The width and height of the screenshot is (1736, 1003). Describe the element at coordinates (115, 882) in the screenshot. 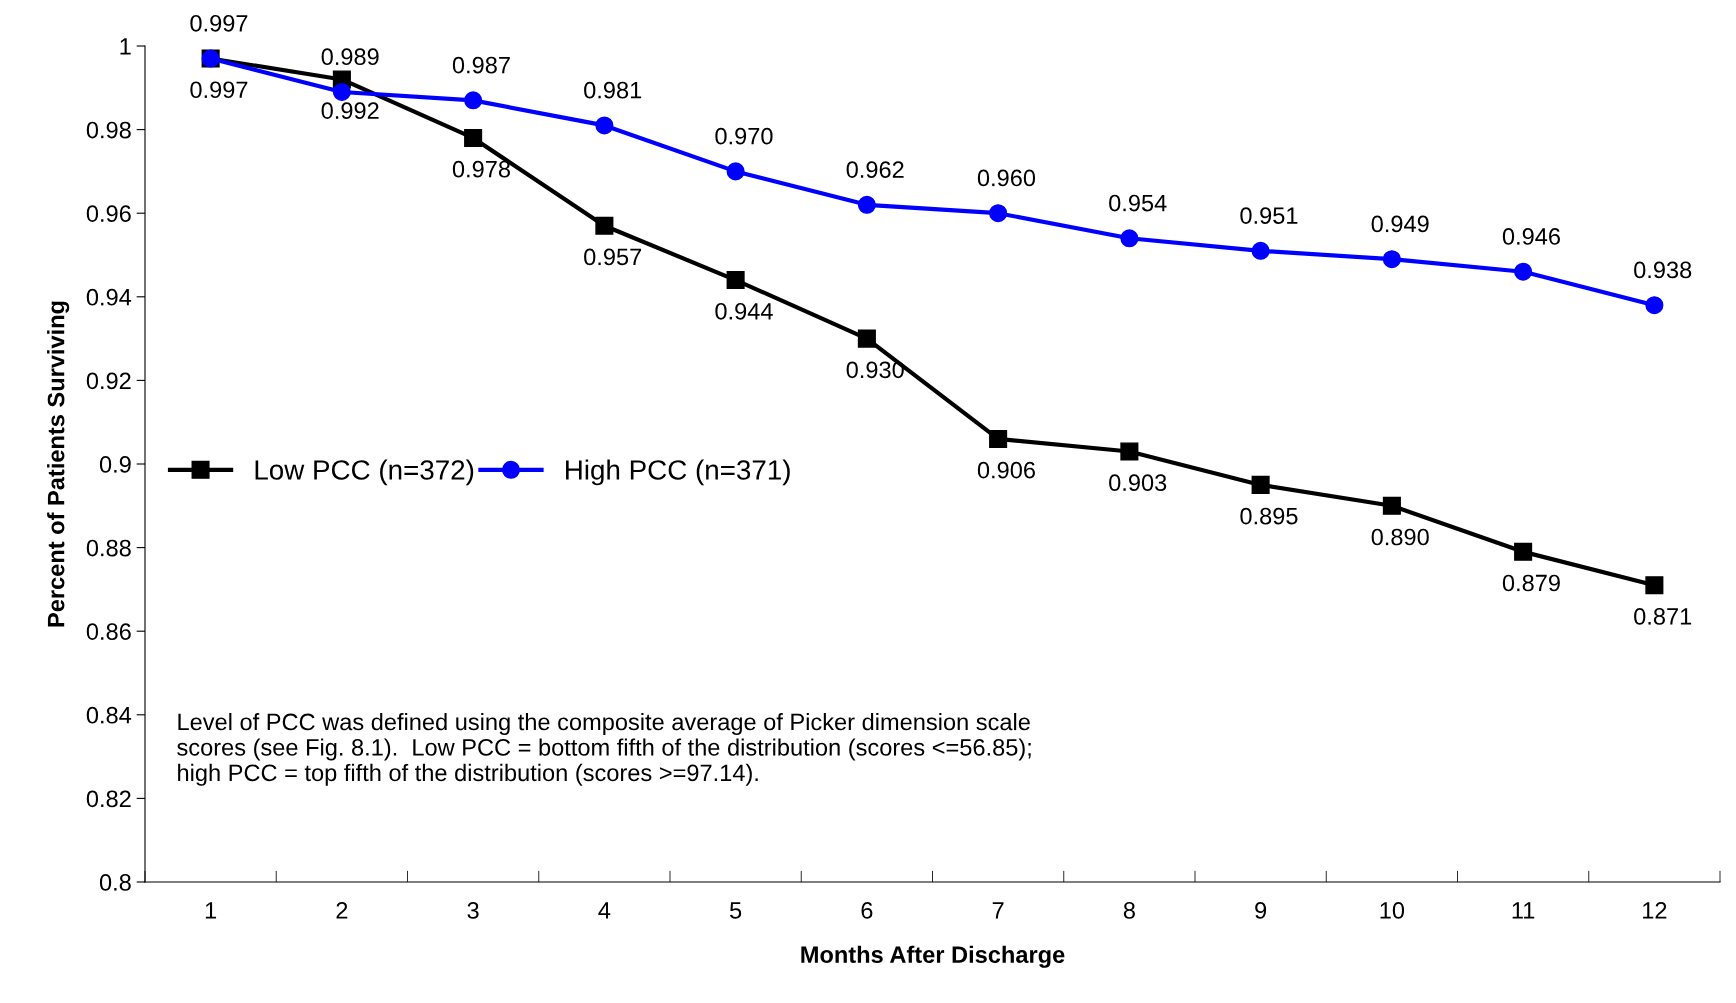

I see `y-tick-label: 0.8` at that location.